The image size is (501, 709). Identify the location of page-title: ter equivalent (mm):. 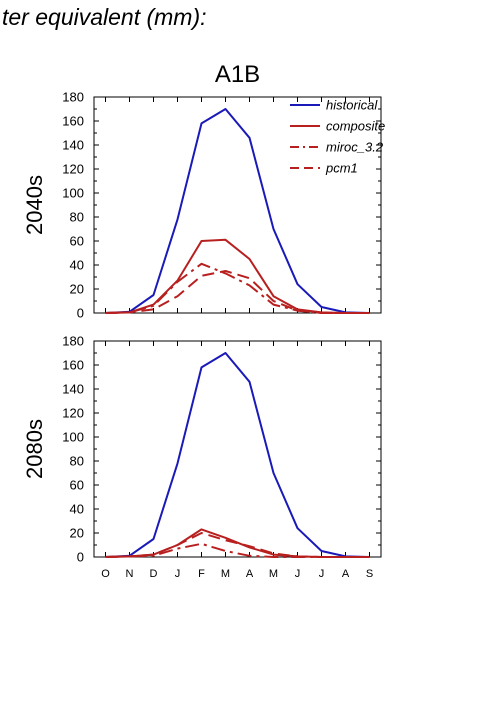
(104, 17).